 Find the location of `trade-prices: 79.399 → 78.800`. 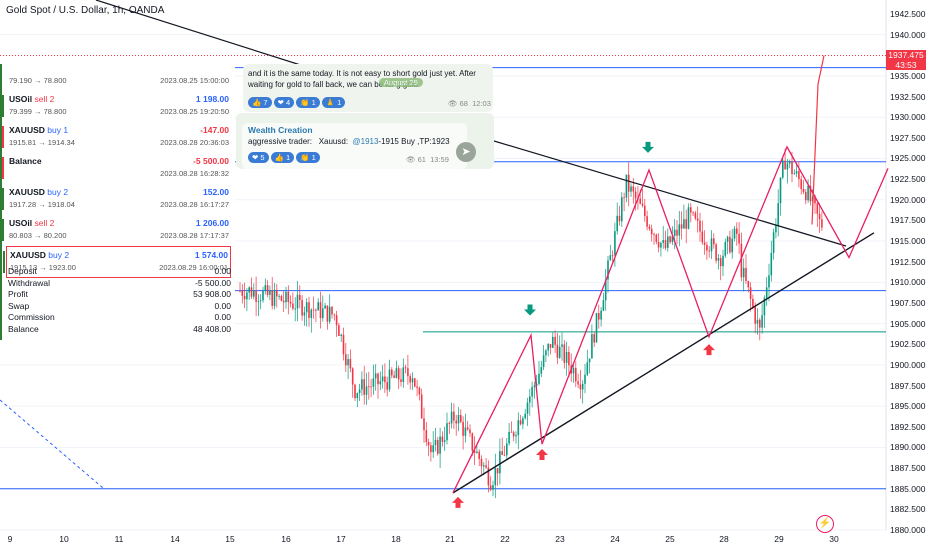

trade-prices: 79.399 → 78.800 is located at coordinates (38, 111).